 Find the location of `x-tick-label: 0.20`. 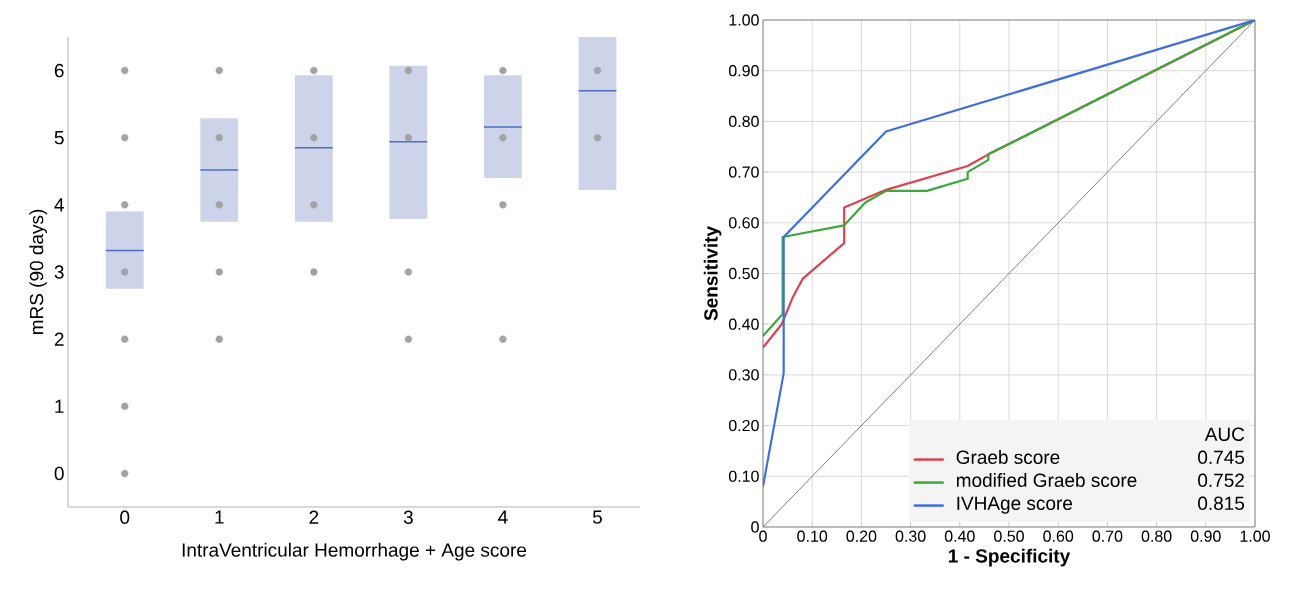

x-tick-label: 0.20 is located at coordinates (861, 536).